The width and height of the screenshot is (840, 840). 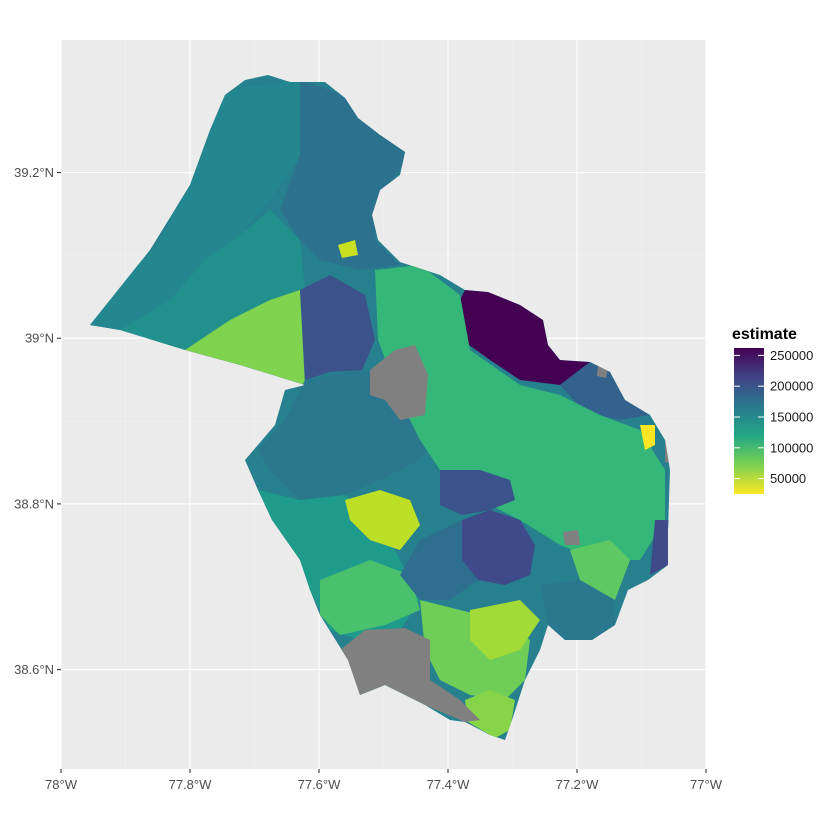 I want to click on legend-ticks: 250000 200000 150000 100000 50000, so click(x=773, y=417).